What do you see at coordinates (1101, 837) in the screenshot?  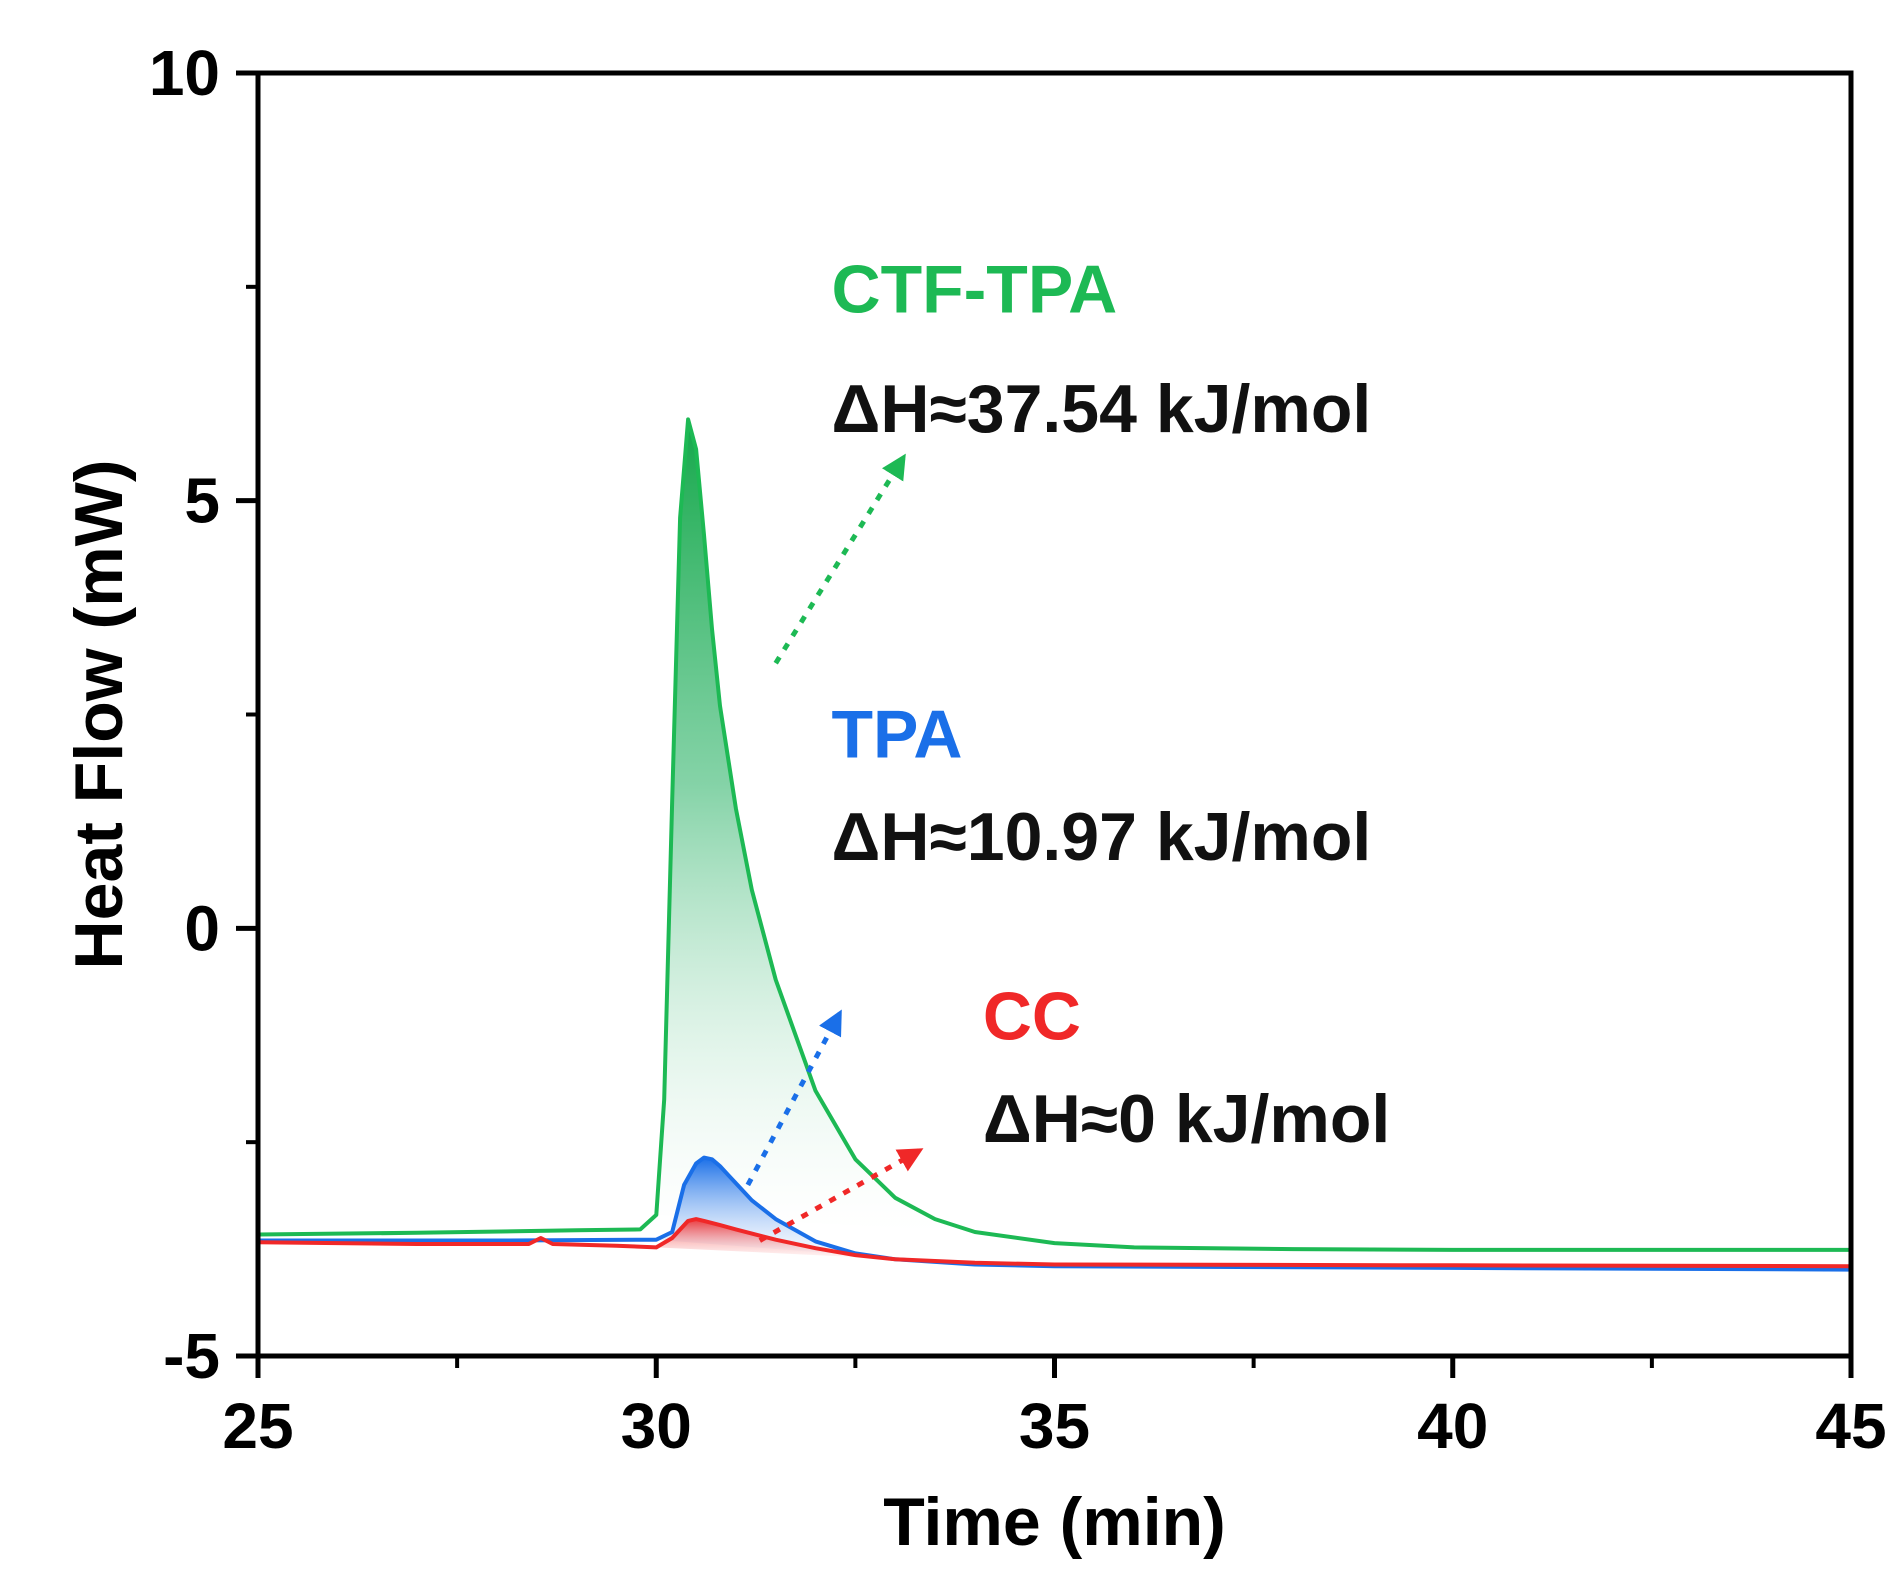 I see `enthalpy-tpa: ΔH≈10.97 kJ/mol` at bounding box center [1101, 837].